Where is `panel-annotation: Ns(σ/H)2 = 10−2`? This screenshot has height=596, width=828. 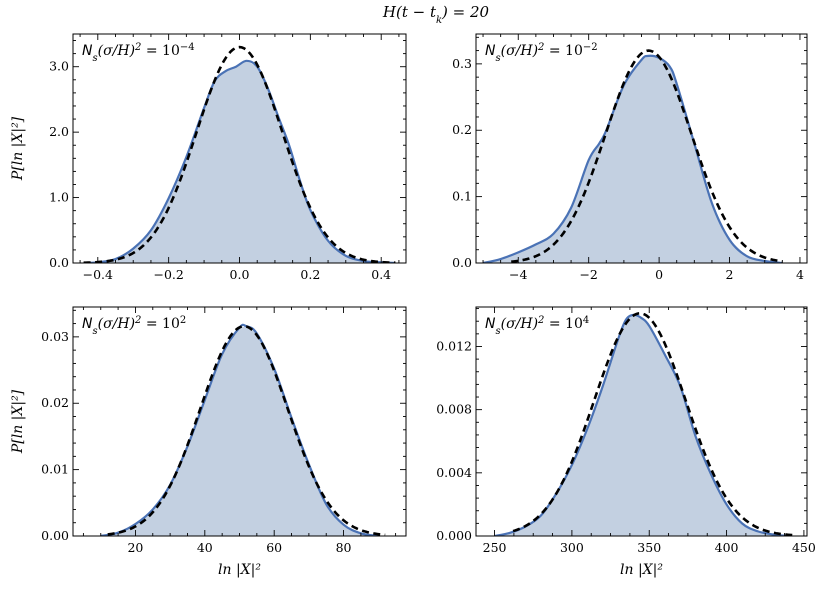
panel-annotation: Ns(σ/H)2 = 10−2 is located at coordinates (541, 53).